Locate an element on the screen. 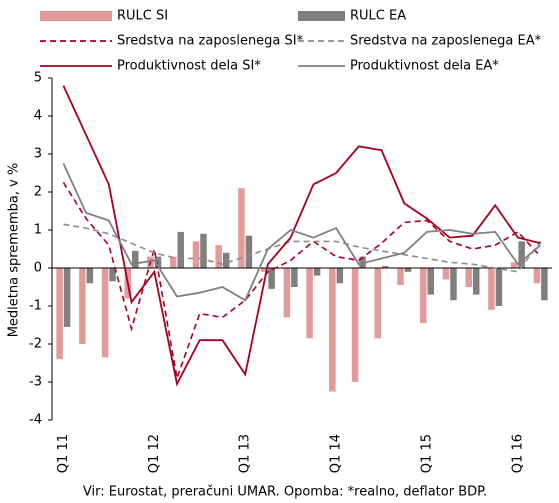  legend-label: Produktivnost dela EA* is located at coordinates (424, 66).